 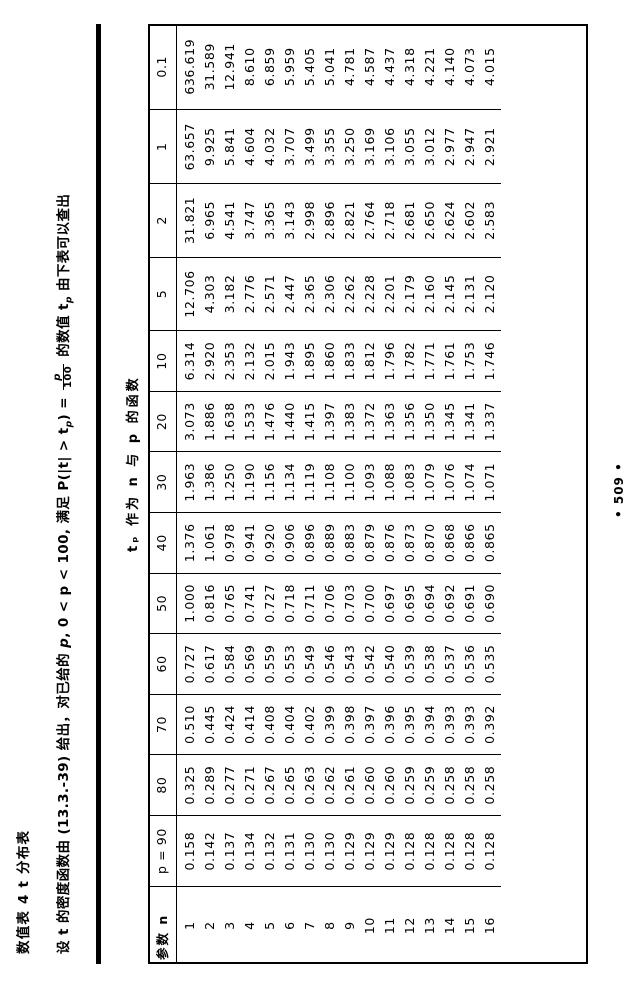 I want to click on table-cell: 0.402, so click(x=310, y=724).